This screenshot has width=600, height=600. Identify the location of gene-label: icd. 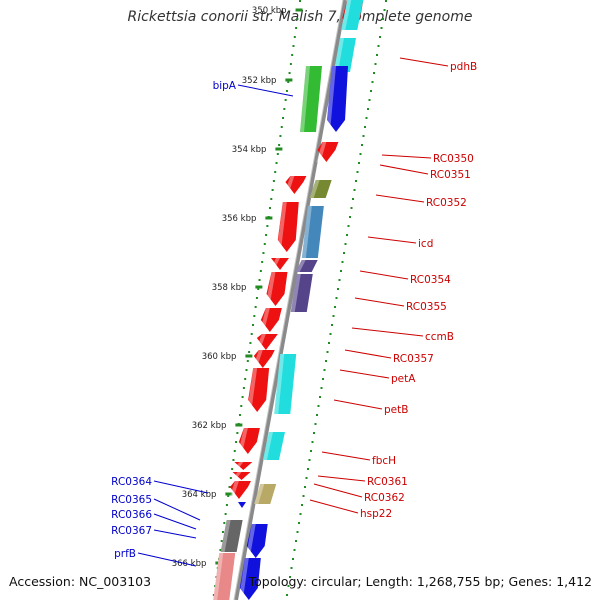
(425, 244).